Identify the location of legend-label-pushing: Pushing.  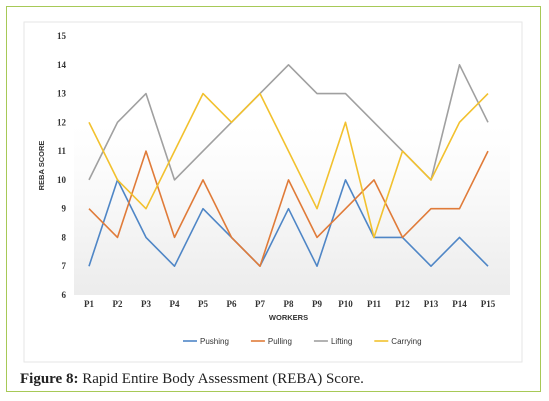
(214, 341).